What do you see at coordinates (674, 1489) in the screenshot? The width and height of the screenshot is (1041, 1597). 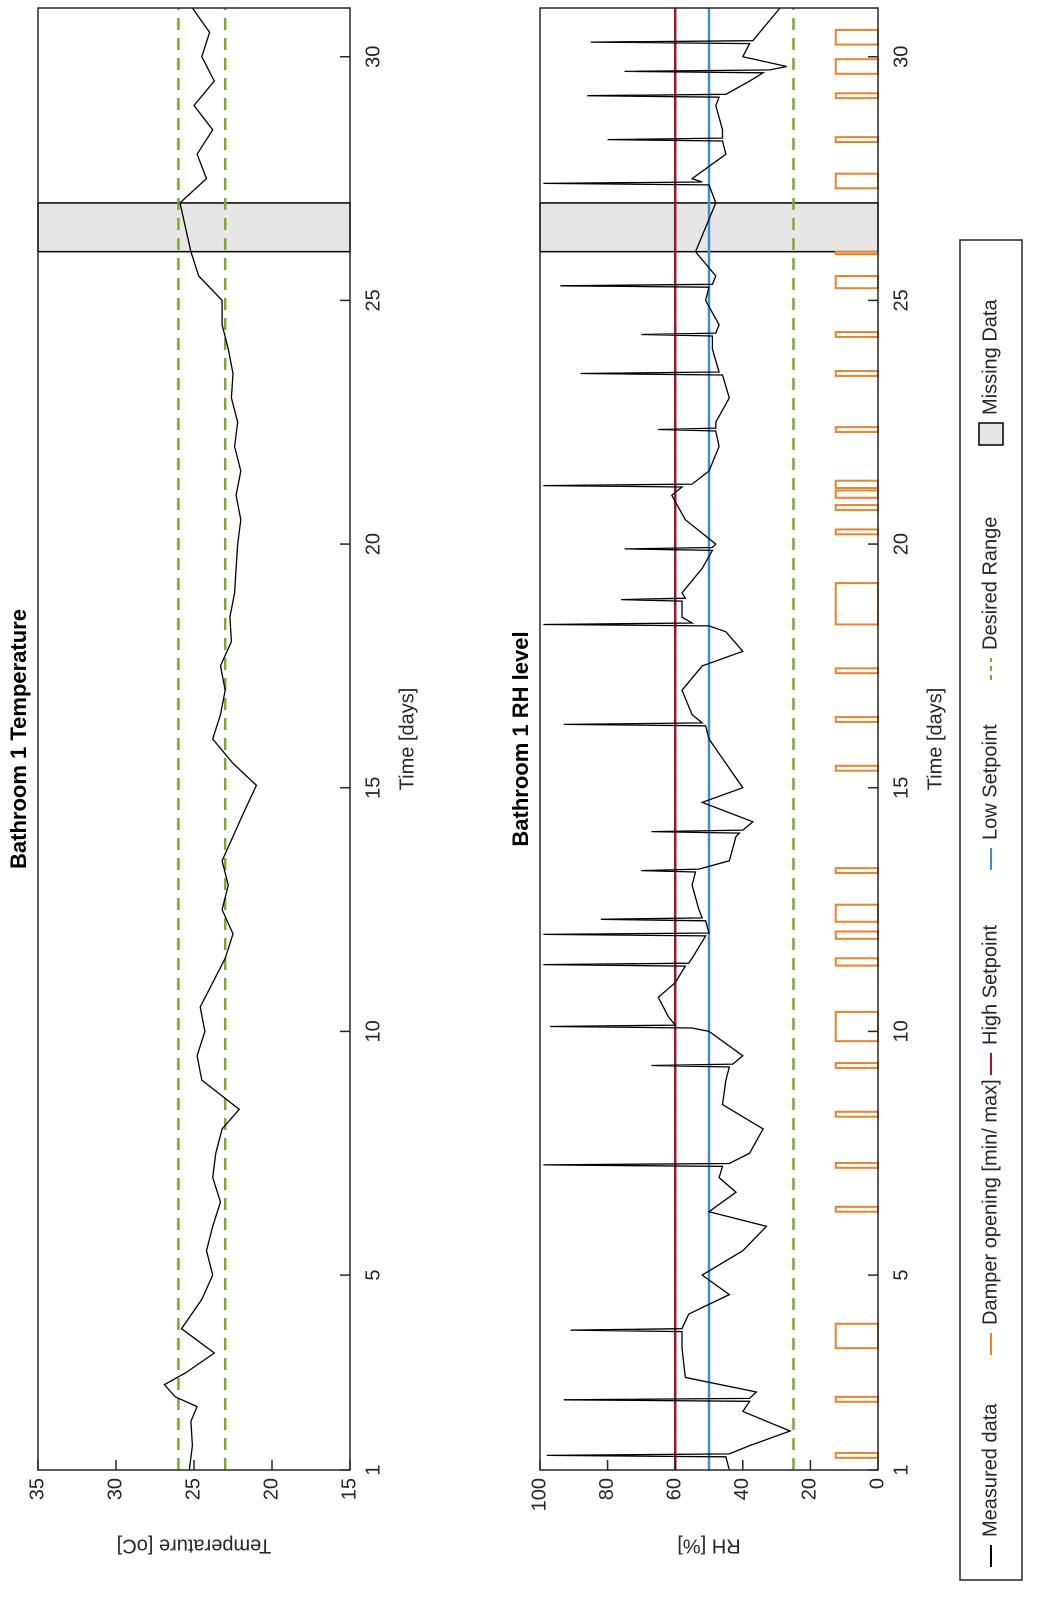 I see `y-tick-label: 60` at bounding box center [674, 1489].